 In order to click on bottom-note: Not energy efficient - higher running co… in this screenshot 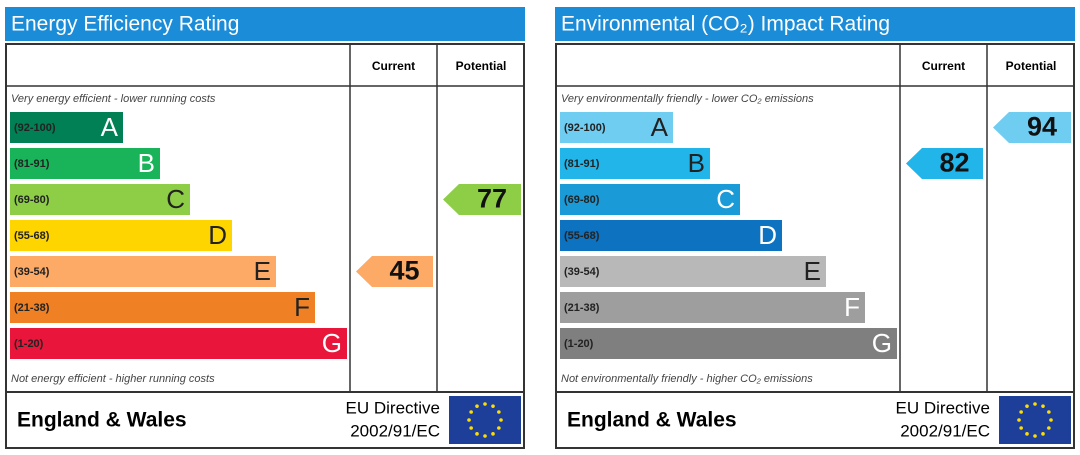, I will do `click(113, 379)`.